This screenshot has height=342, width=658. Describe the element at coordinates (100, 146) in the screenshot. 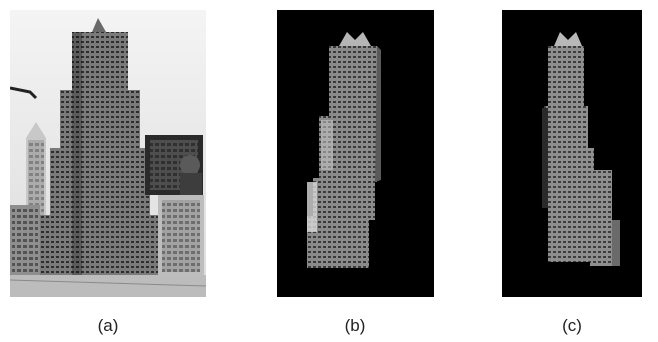

I see `main-tower` at that location.